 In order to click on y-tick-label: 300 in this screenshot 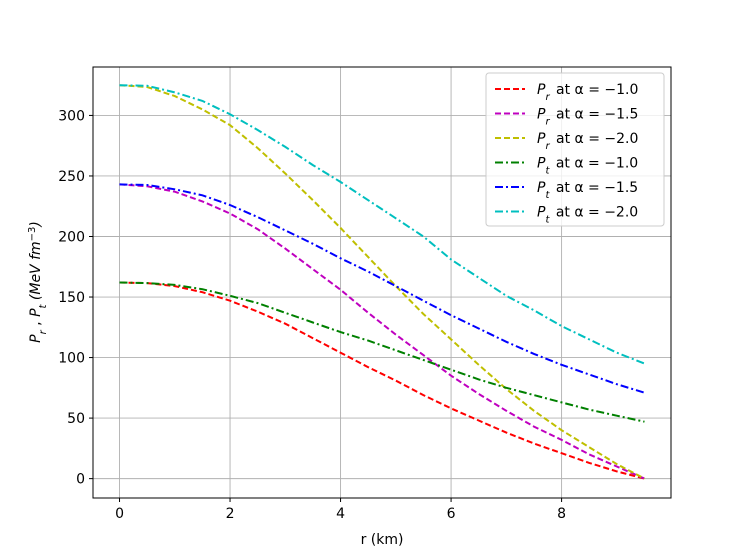, I will do `click(71, 116)`.